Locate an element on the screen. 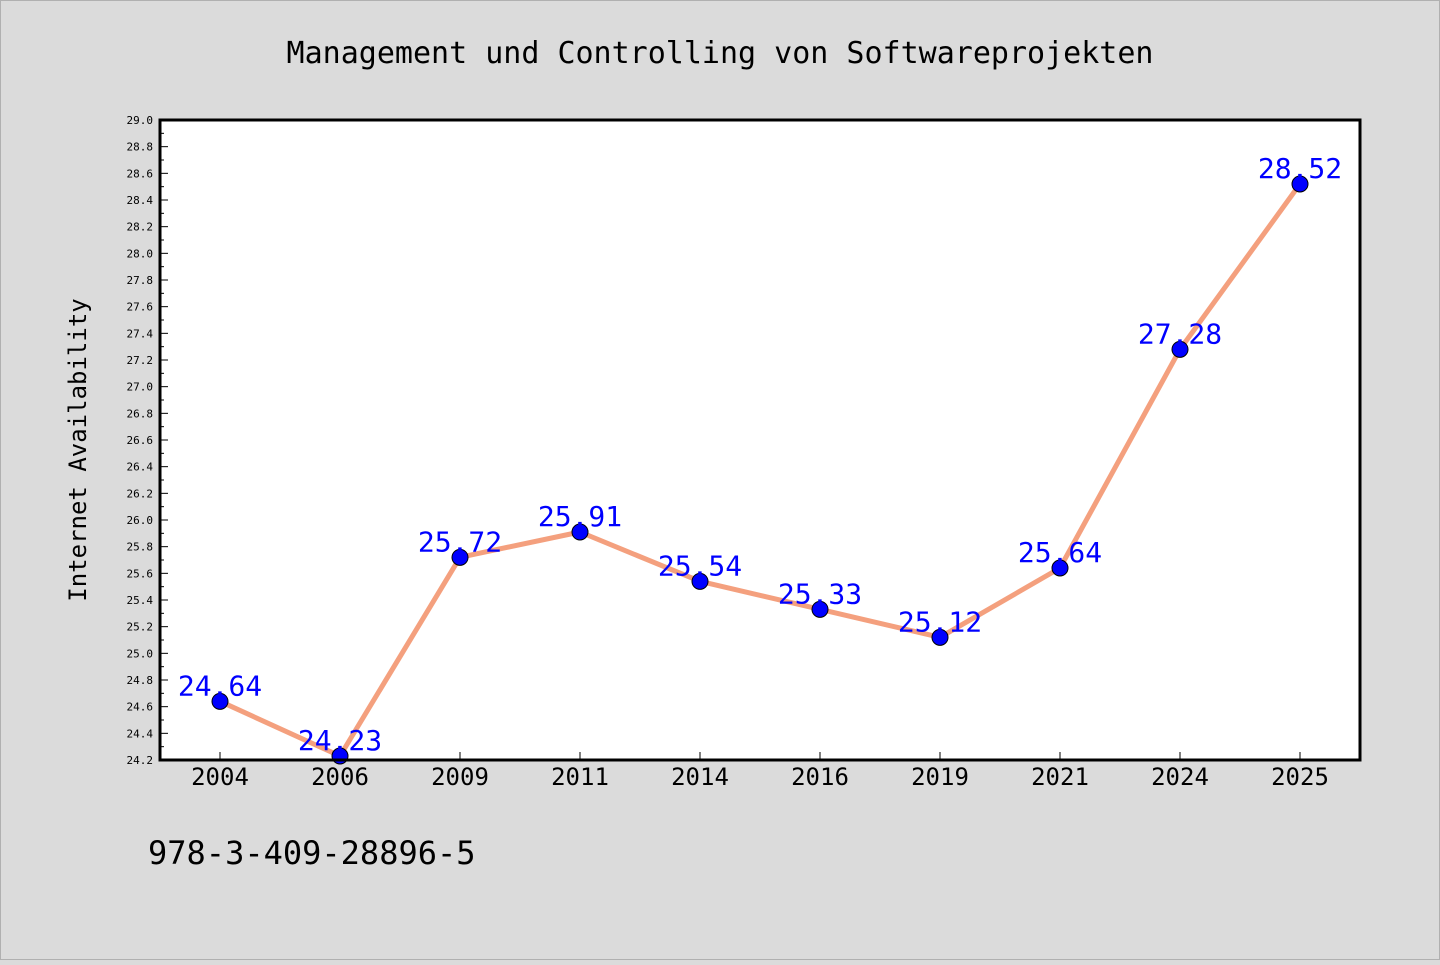 Image resolution: width=1440 pixels, height=965 pixels. y-tick-label: 26.6 is located at coordinates (140, 440).